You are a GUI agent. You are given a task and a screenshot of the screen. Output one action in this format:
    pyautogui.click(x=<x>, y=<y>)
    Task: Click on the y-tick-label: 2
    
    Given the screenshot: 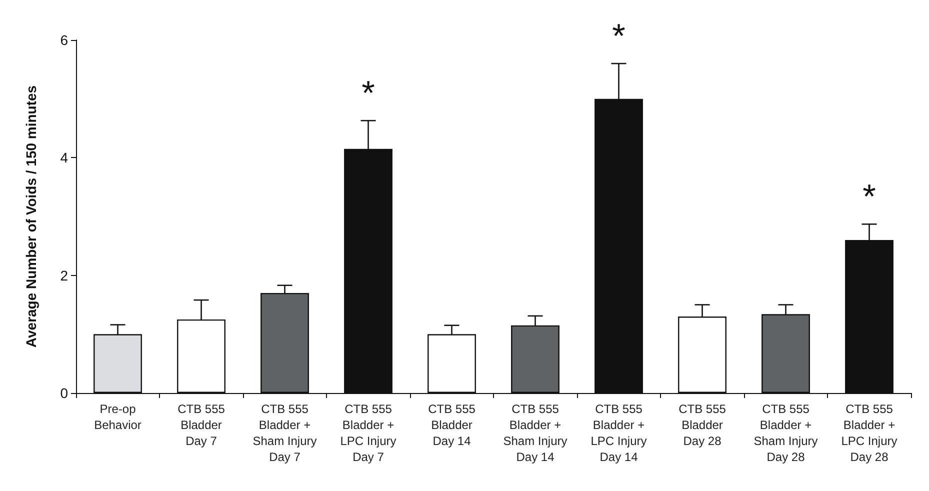 What is the action you would take?
    pyautogui.click(x=64, y=275)
    